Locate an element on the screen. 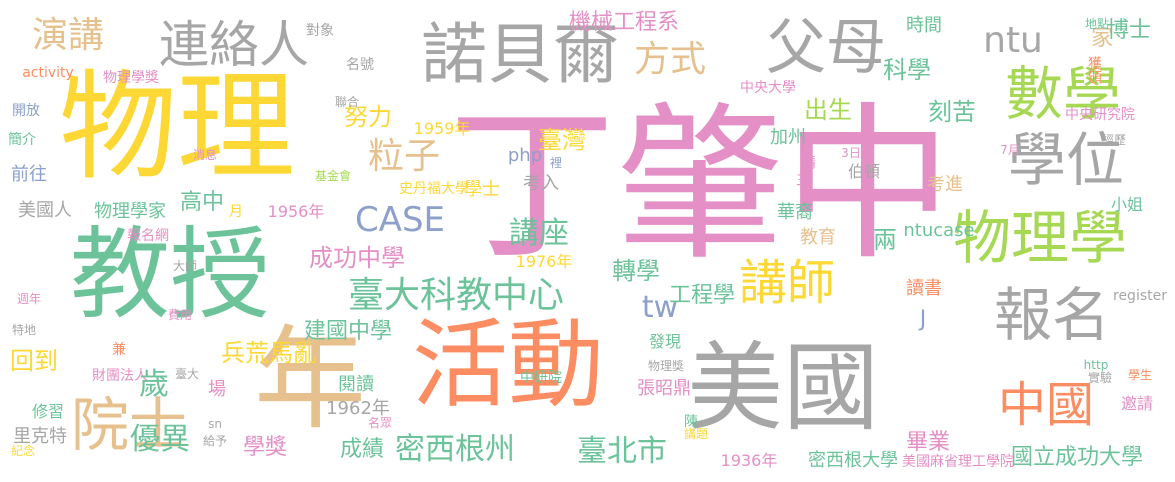 Image resolution: width=1175 pixels, height=482 pixels. cloud-word: 密西根大學 is located at coordinates (853, 460).